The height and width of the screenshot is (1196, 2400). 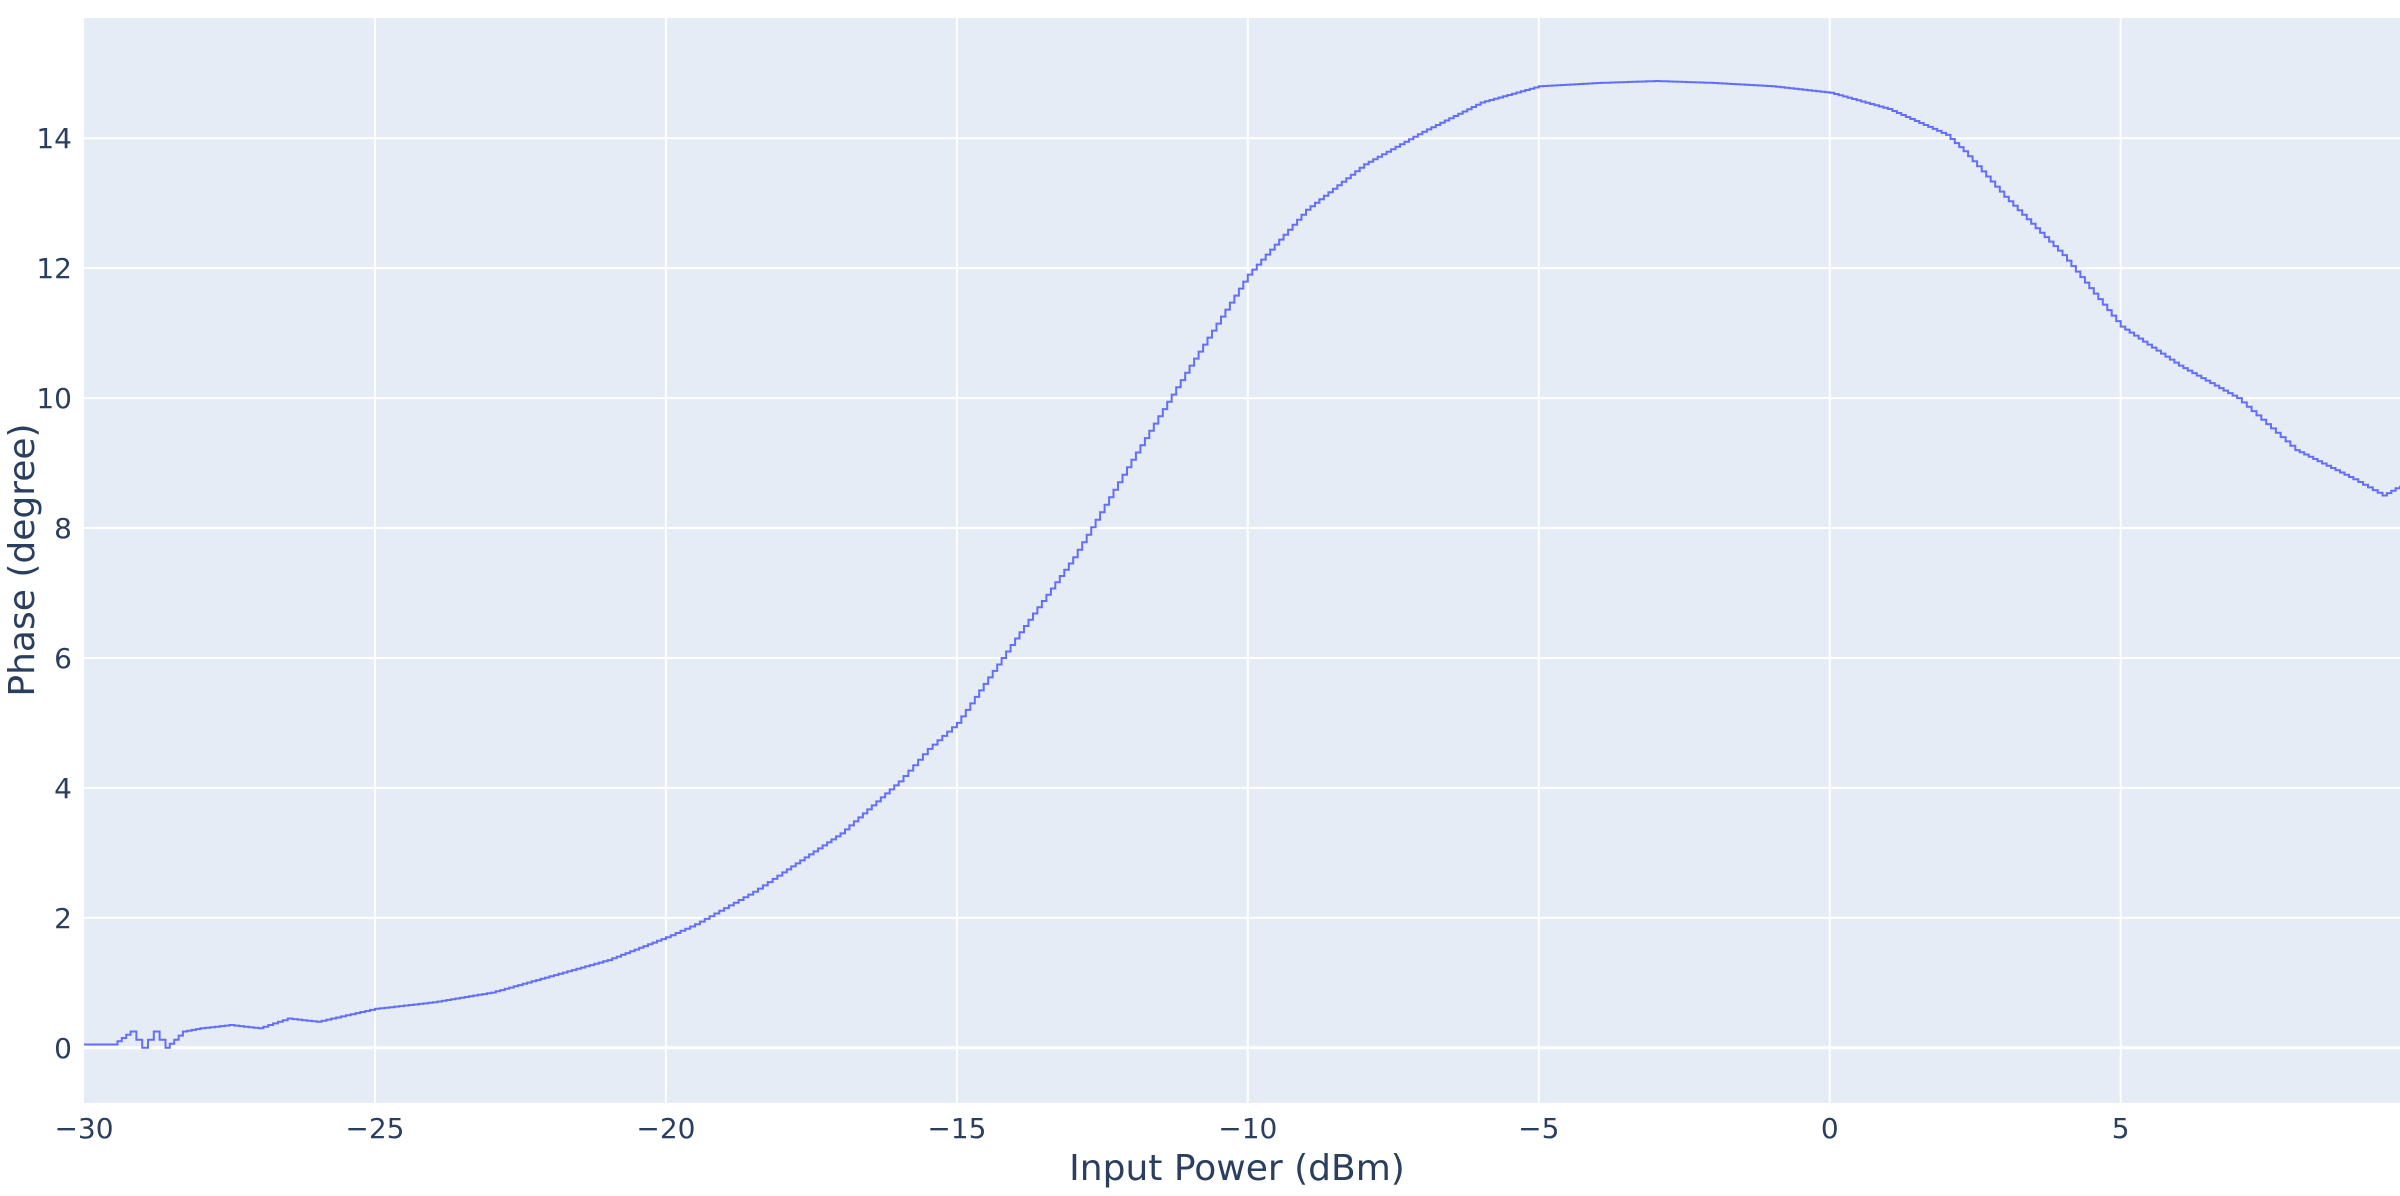 What do you see at coordinates (1830, 1128) in the screenshot?
I see `x-tick-label: 0` at bounding box center [1830, 1128].